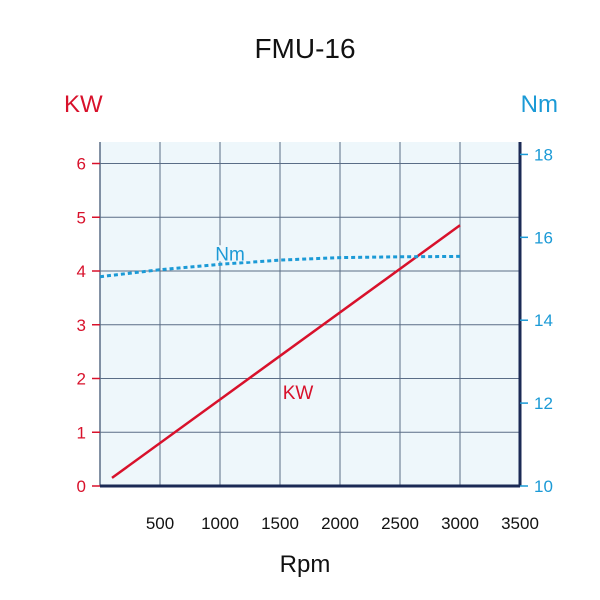  I want to click on left-tick-label: 4, so click(81, 271).